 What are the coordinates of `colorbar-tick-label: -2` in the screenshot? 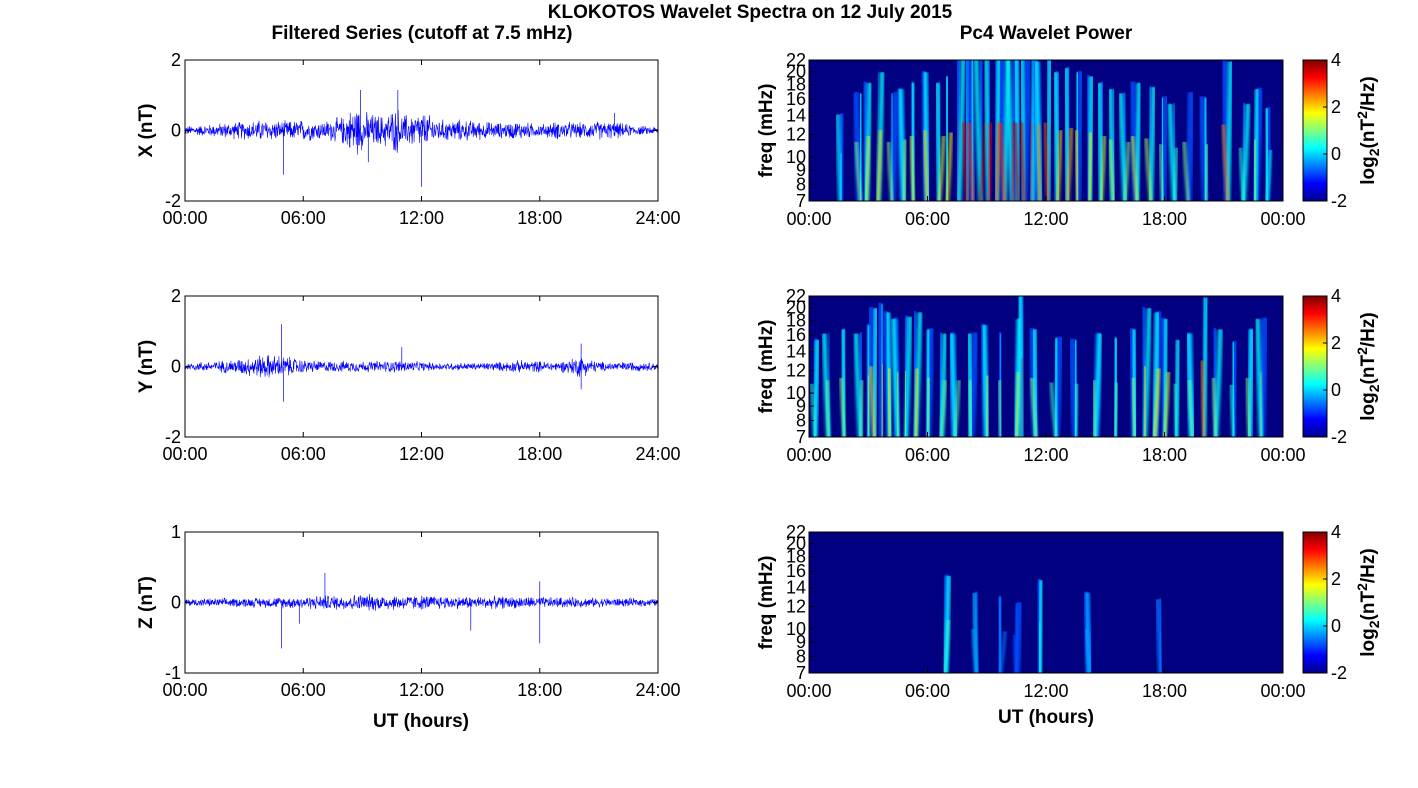 It's located at (1339, 673).